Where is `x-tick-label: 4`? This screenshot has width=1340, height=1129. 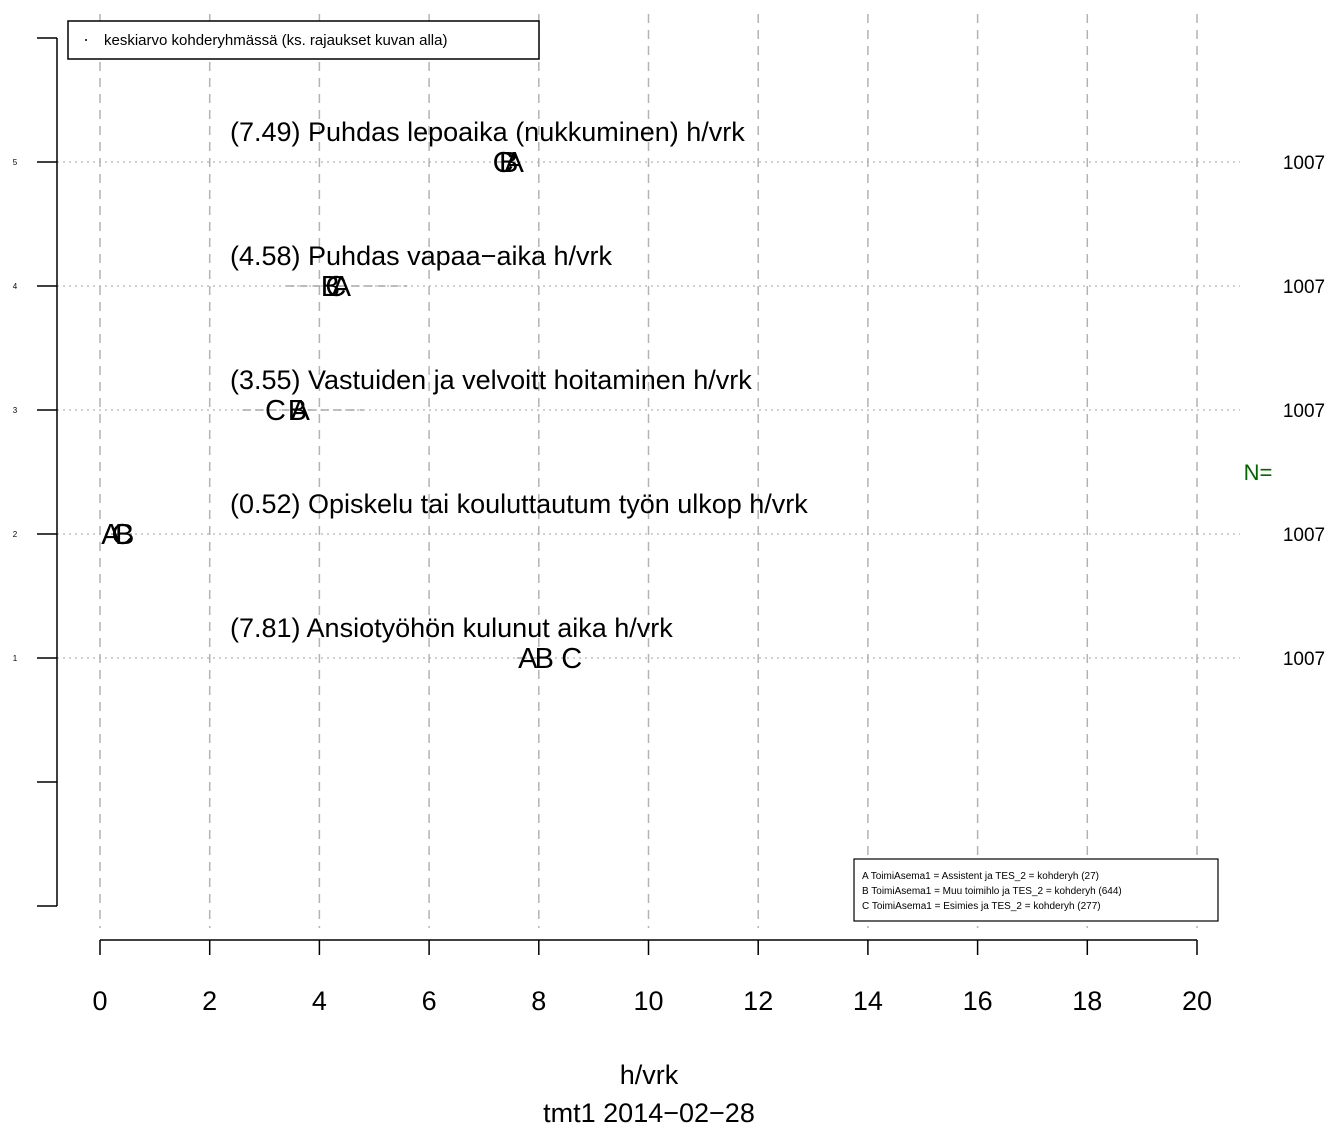 x-tick-label: 4 is located at coordinates (319, 1001).